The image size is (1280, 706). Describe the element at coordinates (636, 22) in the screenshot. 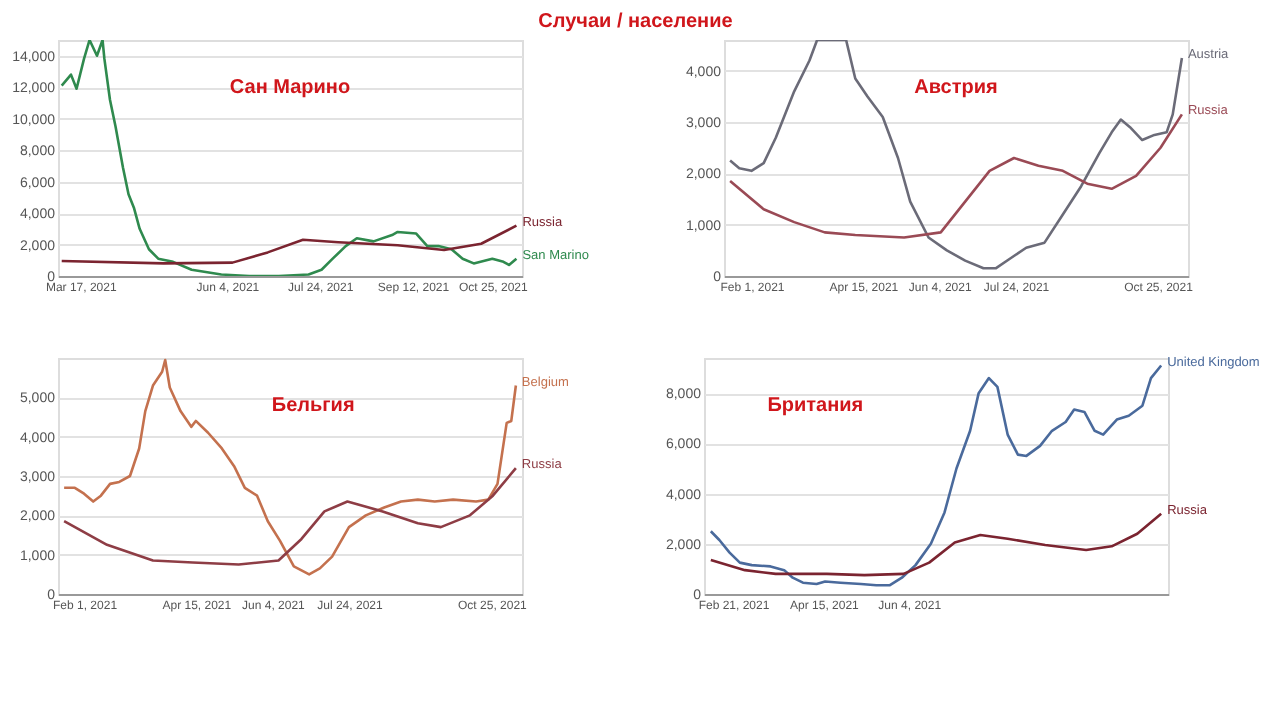

I see `text: Случаи / население` at that location.